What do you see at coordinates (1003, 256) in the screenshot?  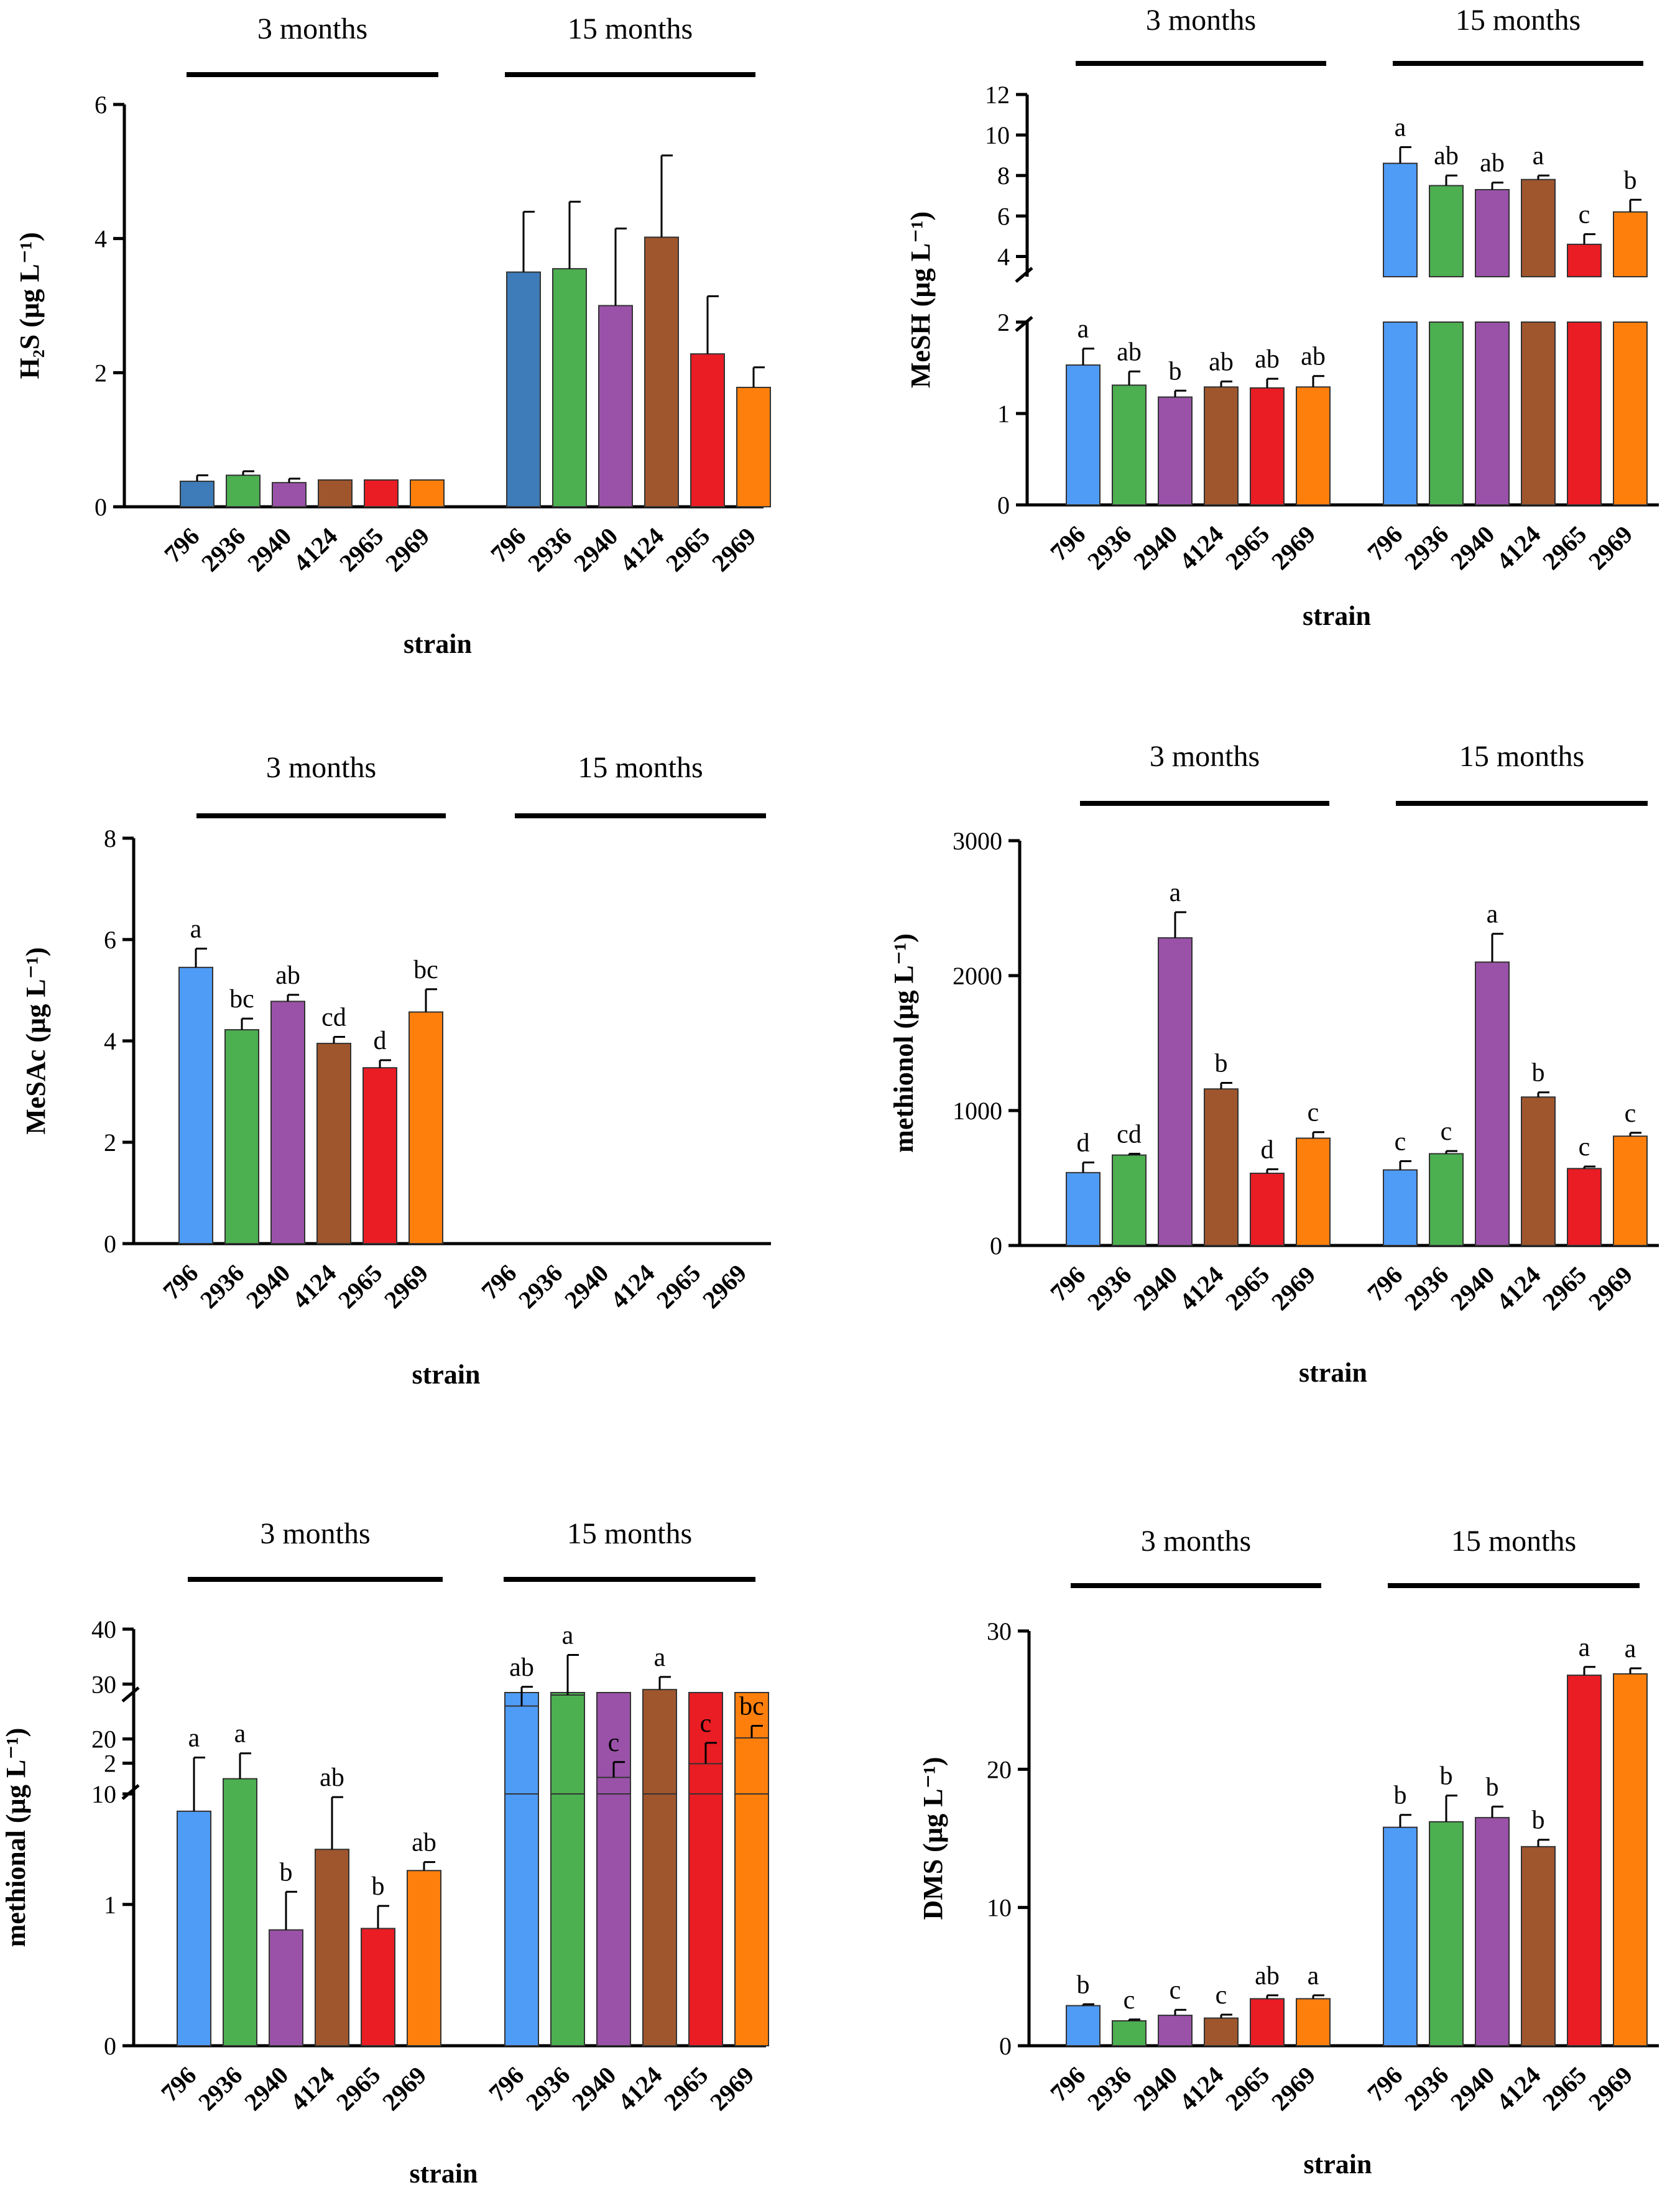 I see `y-tick-label: 4` at bounding box center [1003, 256].